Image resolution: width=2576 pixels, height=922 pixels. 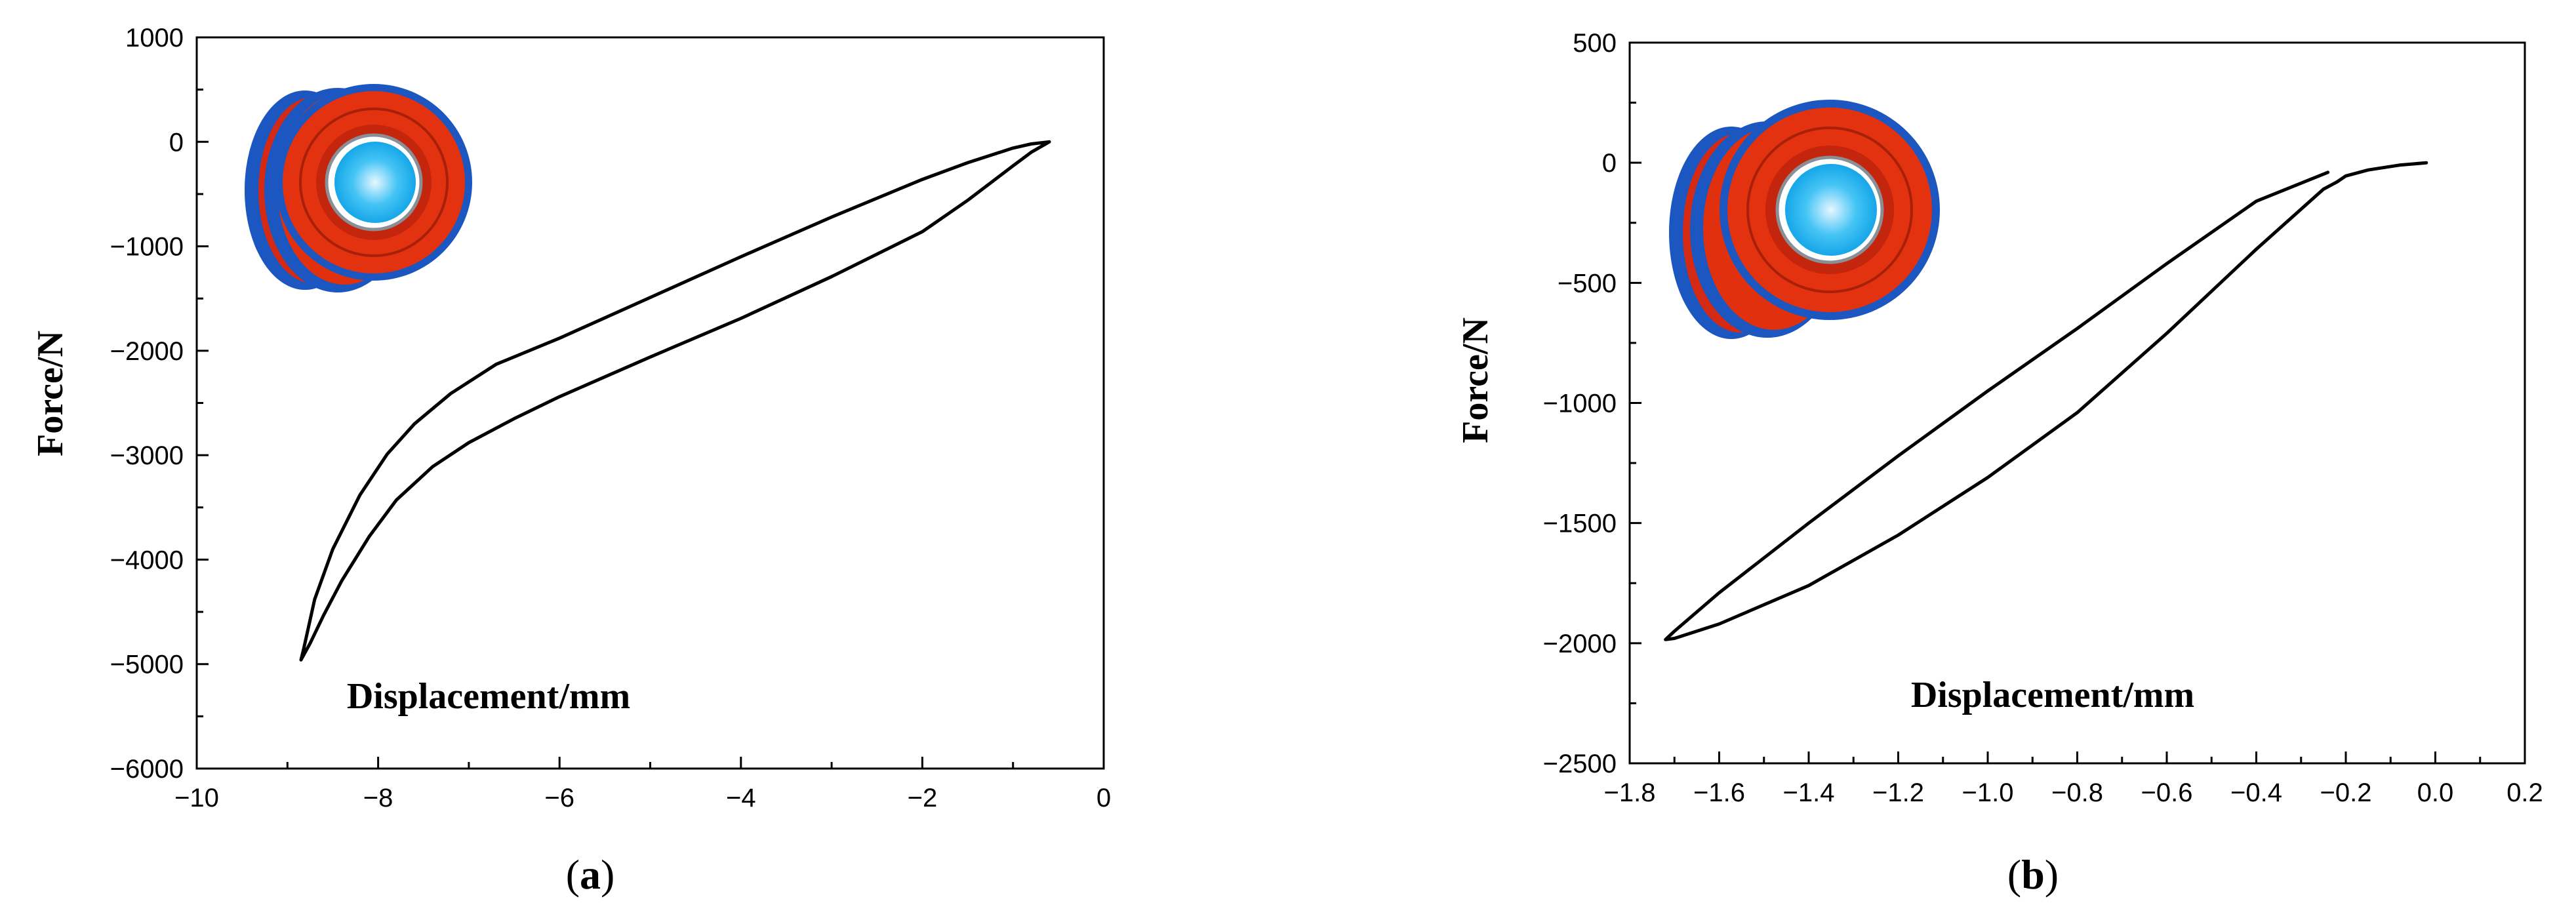 I want to click on x-tick-label: −1.8, so click(x=1630, y=792).